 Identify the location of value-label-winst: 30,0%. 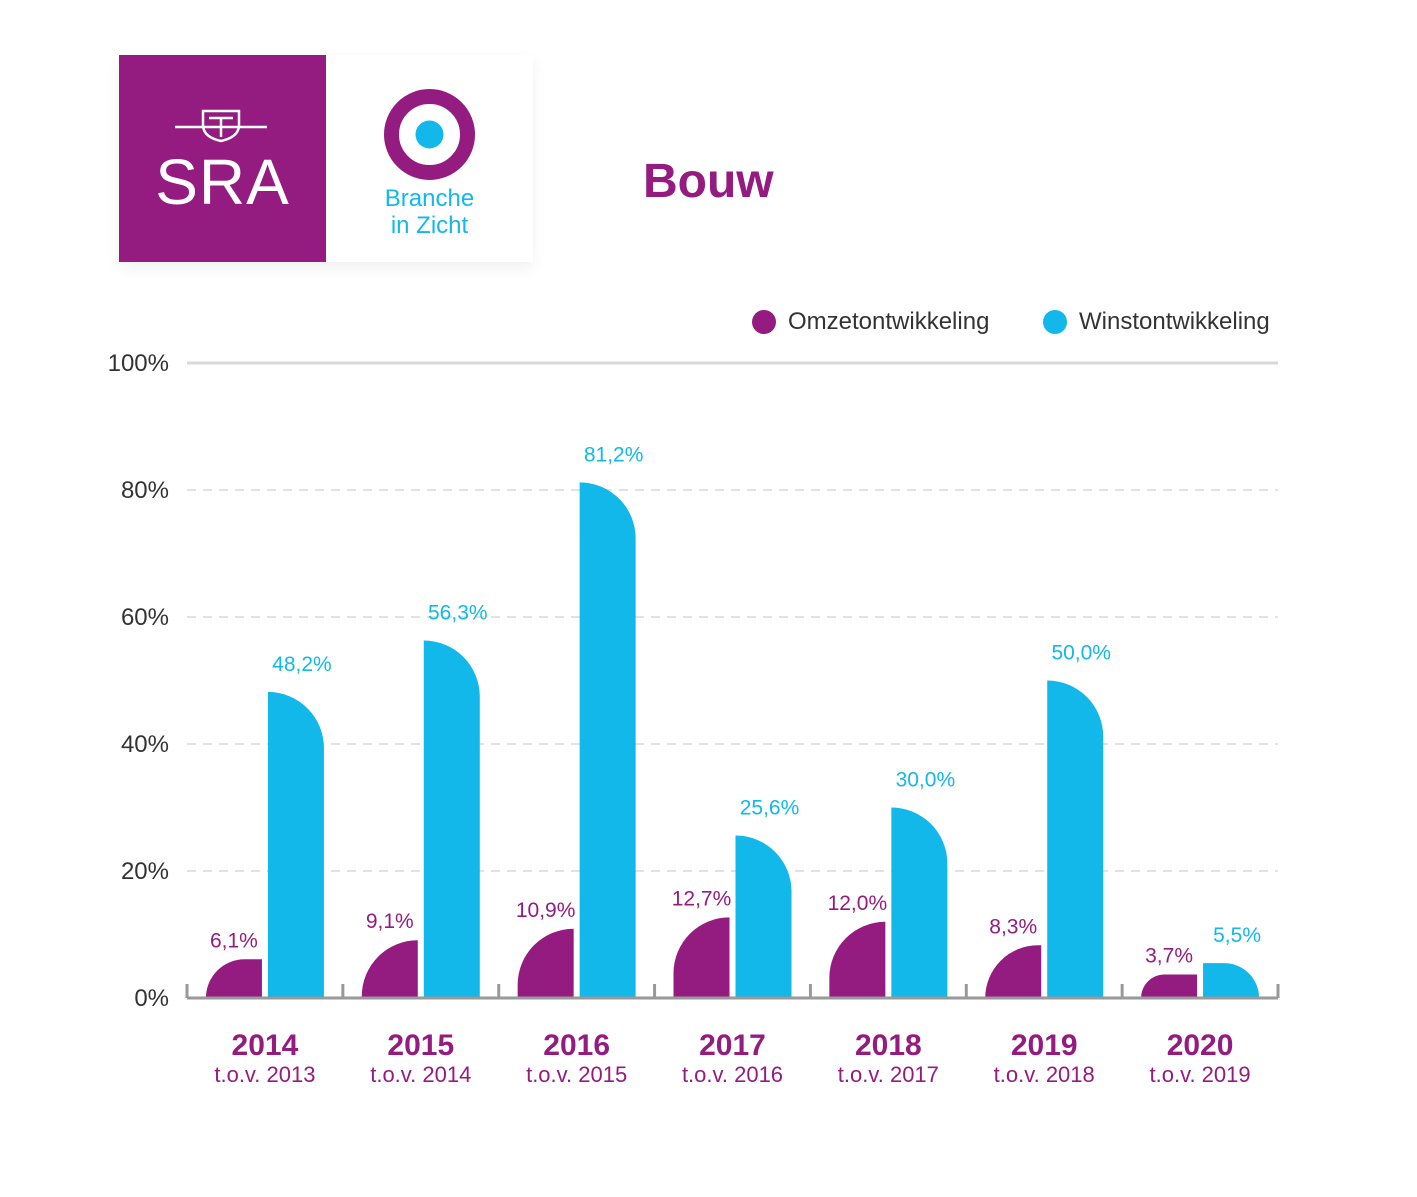
(926, 780).